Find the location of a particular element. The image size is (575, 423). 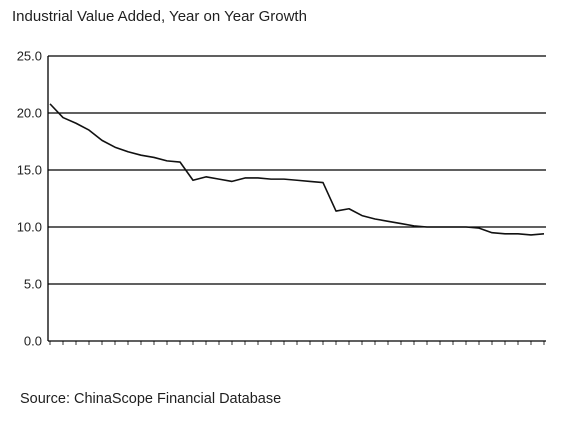

y-tick-label: 5.0 is located at coordinates (33, 284).